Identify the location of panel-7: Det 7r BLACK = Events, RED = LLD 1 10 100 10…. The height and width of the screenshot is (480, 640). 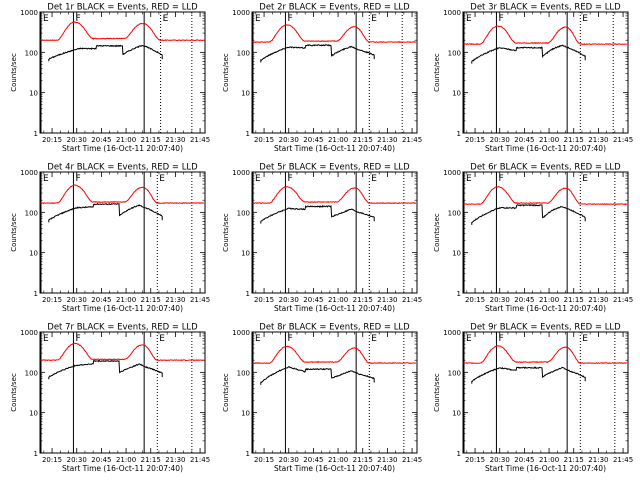
(110, 398).